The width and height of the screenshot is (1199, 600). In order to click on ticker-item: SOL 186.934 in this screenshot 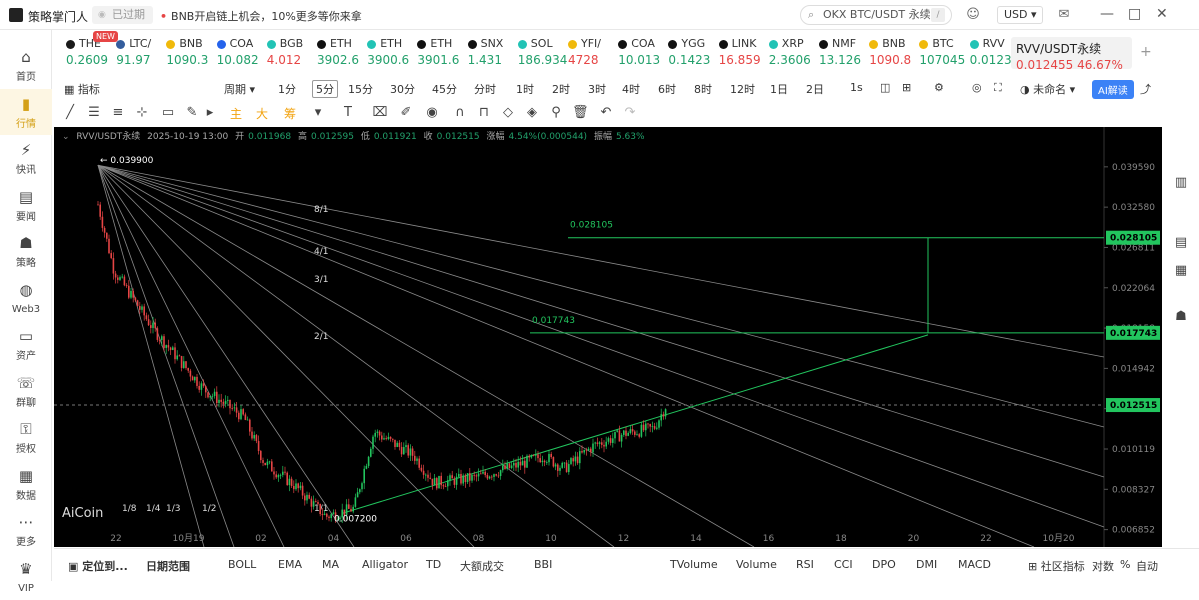, I will do `click(544, 54)`.